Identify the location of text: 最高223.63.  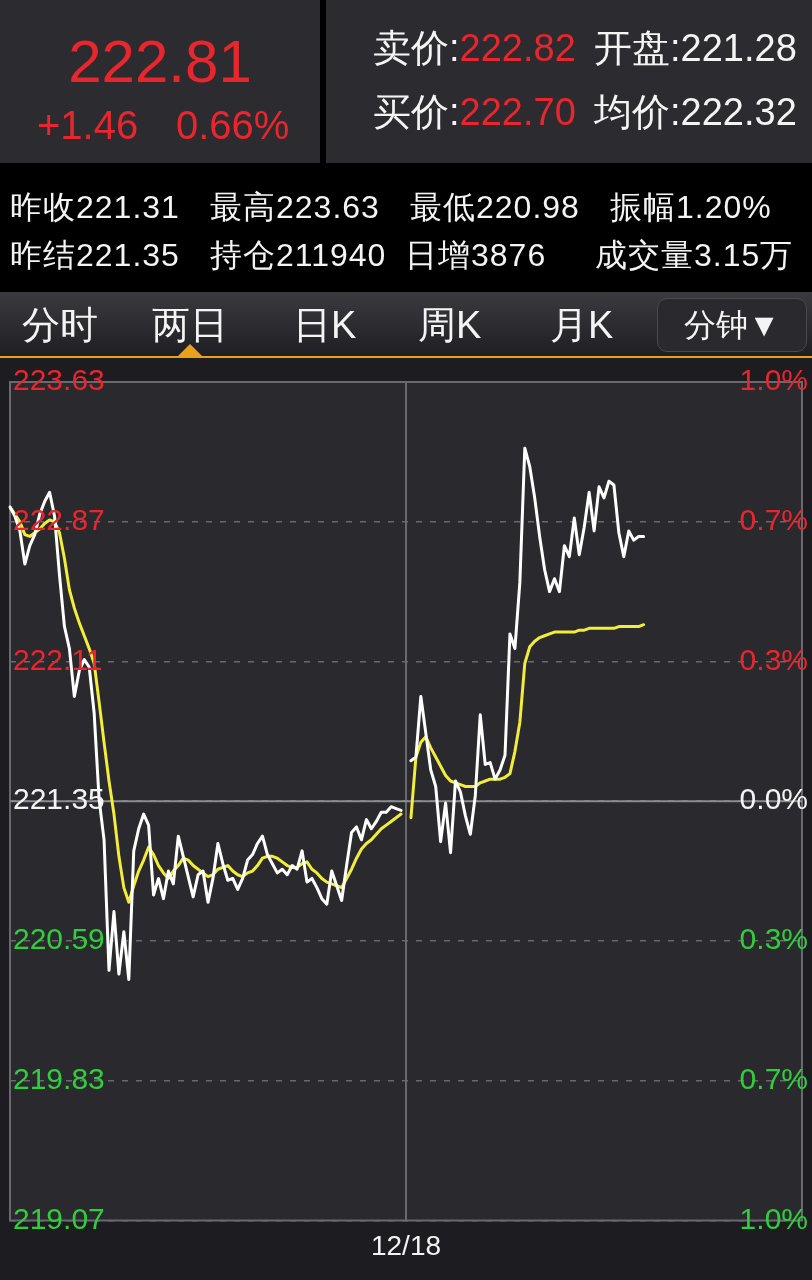
(295, 207).